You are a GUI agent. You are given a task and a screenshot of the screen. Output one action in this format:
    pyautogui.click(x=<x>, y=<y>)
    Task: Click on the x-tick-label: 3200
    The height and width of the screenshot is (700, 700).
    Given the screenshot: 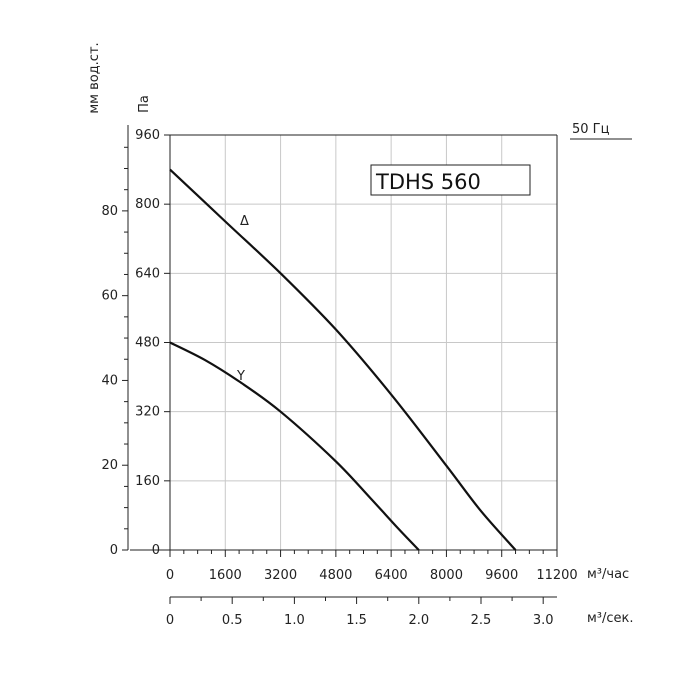 What is the action you would take?
    pyautogui.click(x=280, y=575)
    